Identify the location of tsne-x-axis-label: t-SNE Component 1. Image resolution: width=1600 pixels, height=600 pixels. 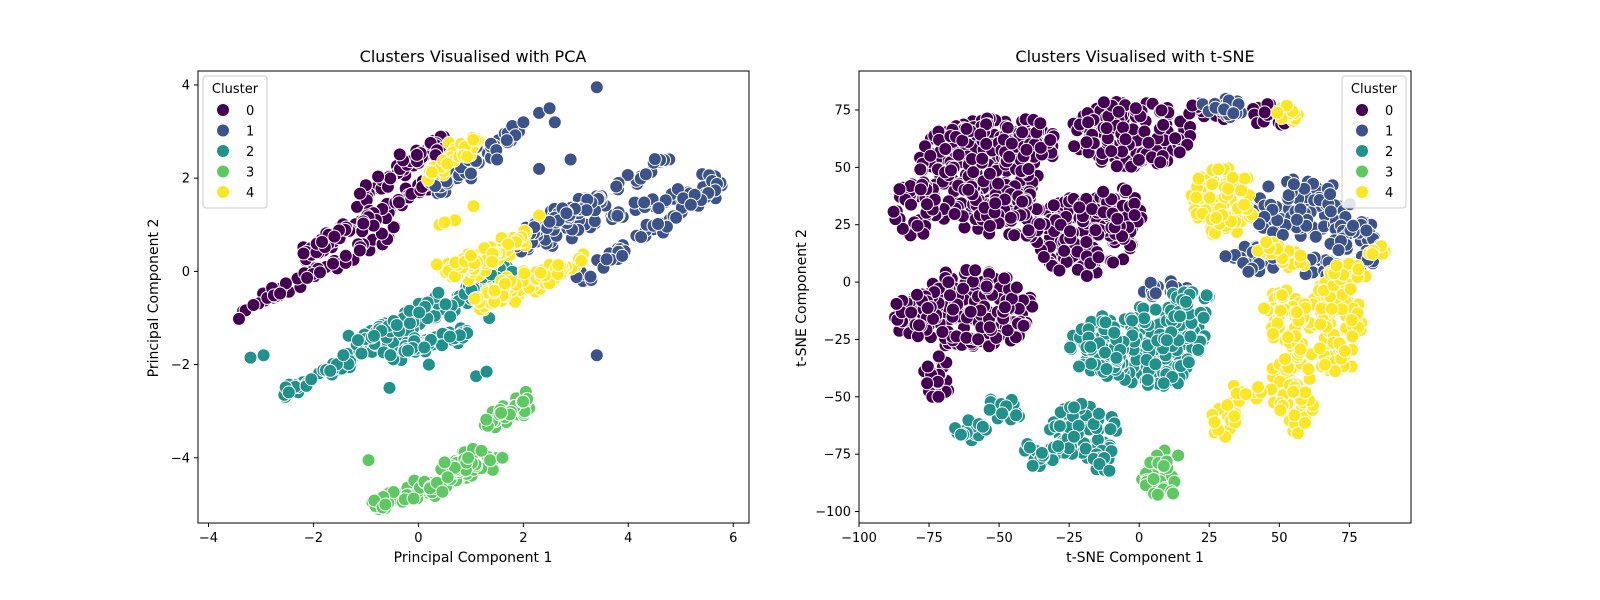
(1135, 558).